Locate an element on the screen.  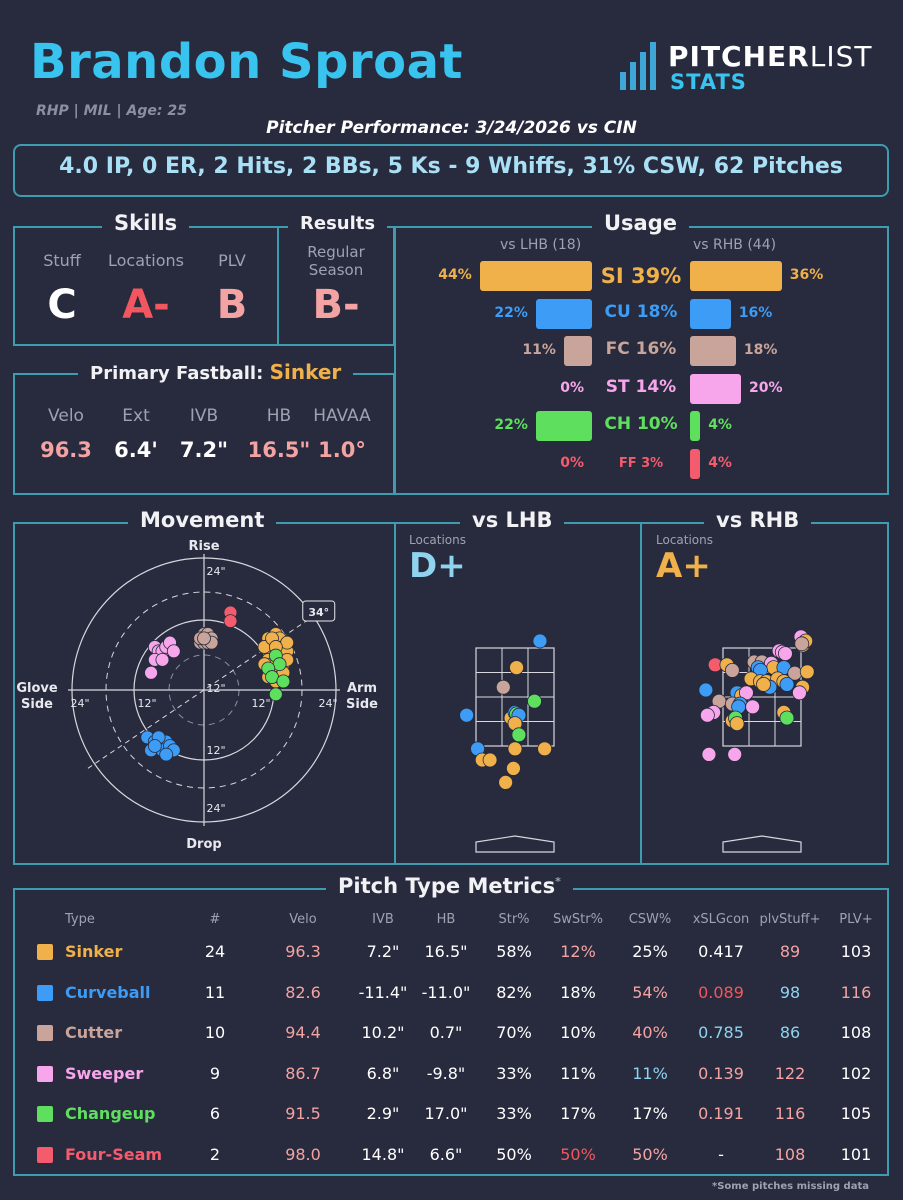
table-cell-swstr: 18% is located at coordinates (578, 992).